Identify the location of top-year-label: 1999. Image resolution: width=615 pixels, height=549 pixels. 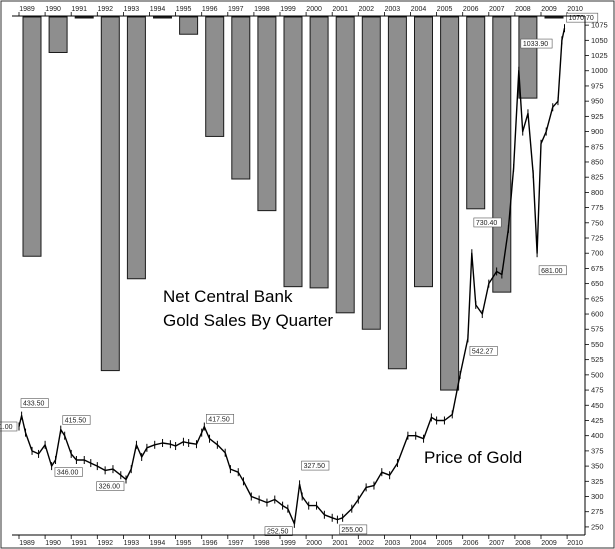
(288, 9).